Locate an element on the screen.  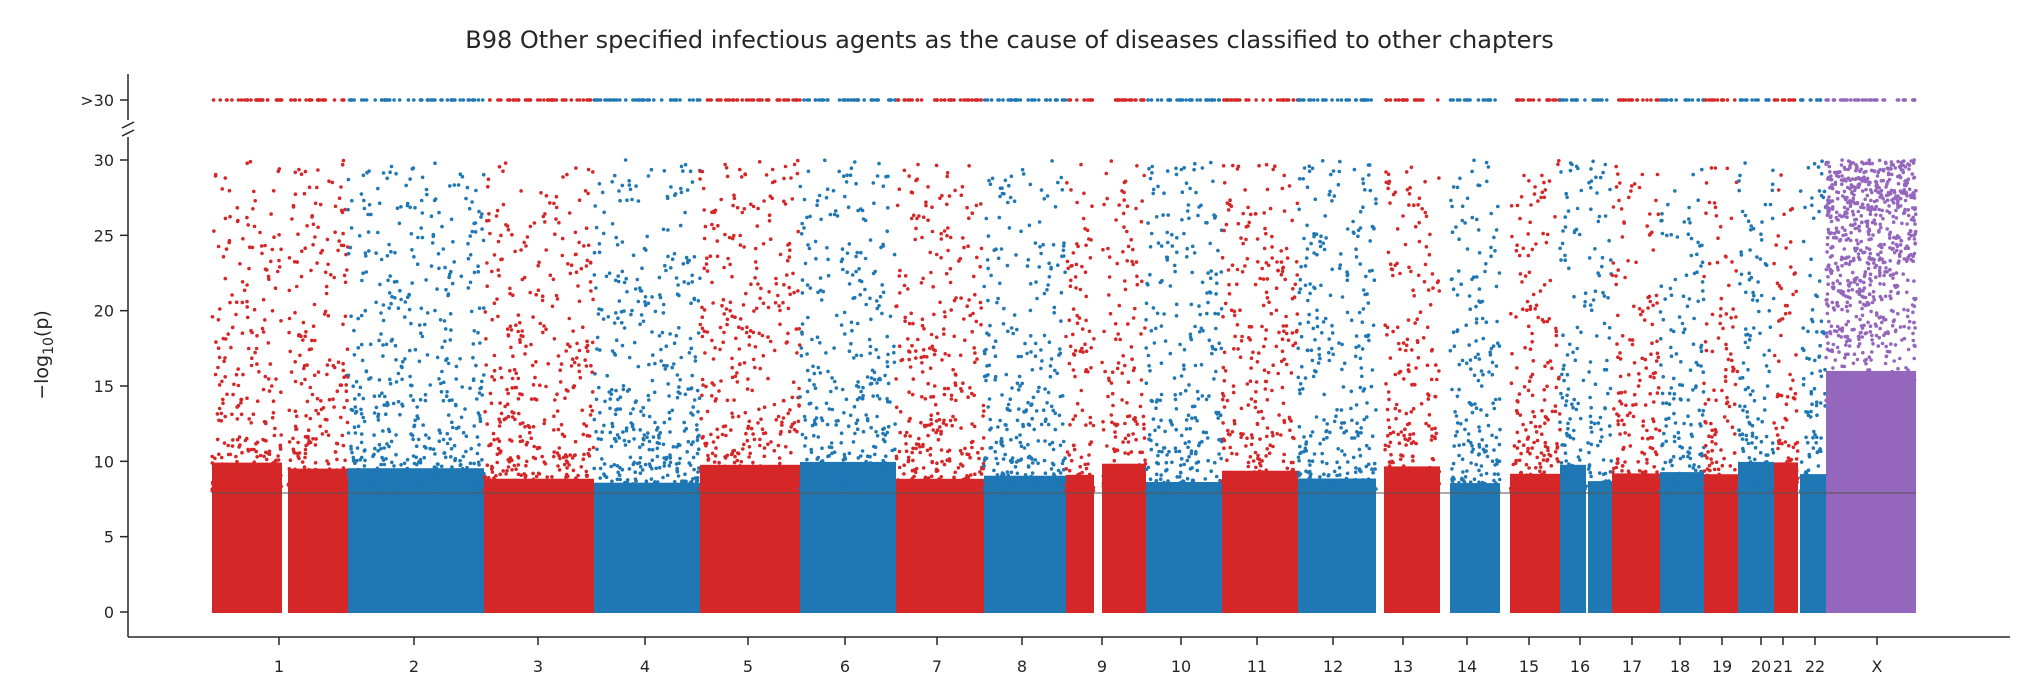
chrom-6-capped-point is located at coordinates (858, 100).